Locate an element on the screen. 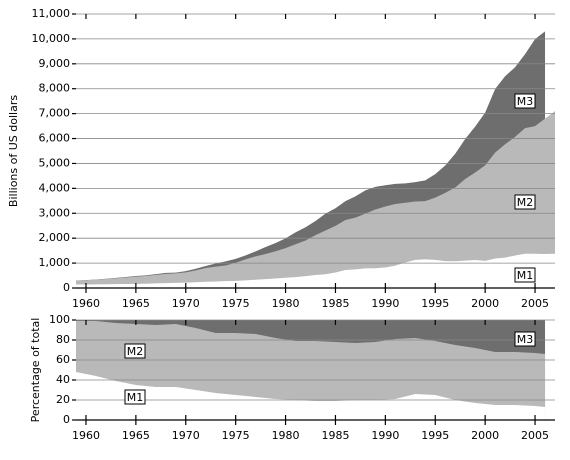  y-tick-label: 60 is located at coordinates (63, 359).